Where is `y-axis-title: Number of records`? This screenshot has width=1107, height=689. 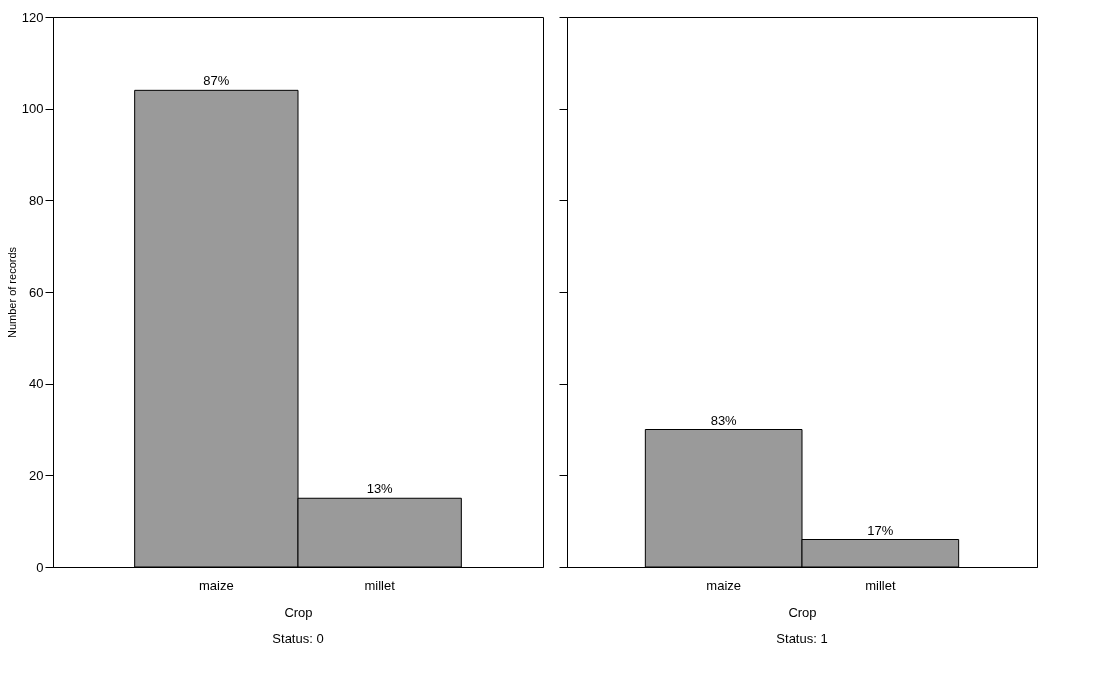
y-axis-title: Number of records is located at coordinates (11, 292).